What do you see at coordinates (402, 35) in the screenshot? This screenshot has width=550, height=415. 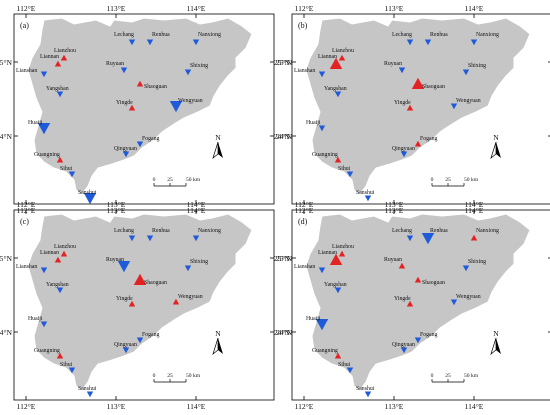 I see `station-label: Lechang` at bounding box center [402, 35].